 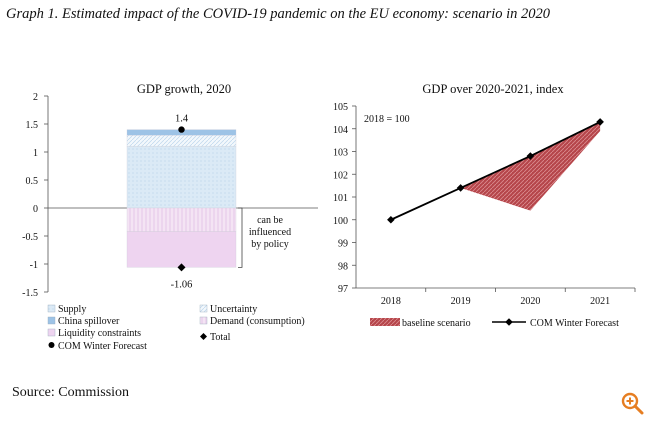 What do you see at coordinates (340, 198) in the screenshot?
I see `line-y-tick-label: 101` at bounding box center [340, 198].